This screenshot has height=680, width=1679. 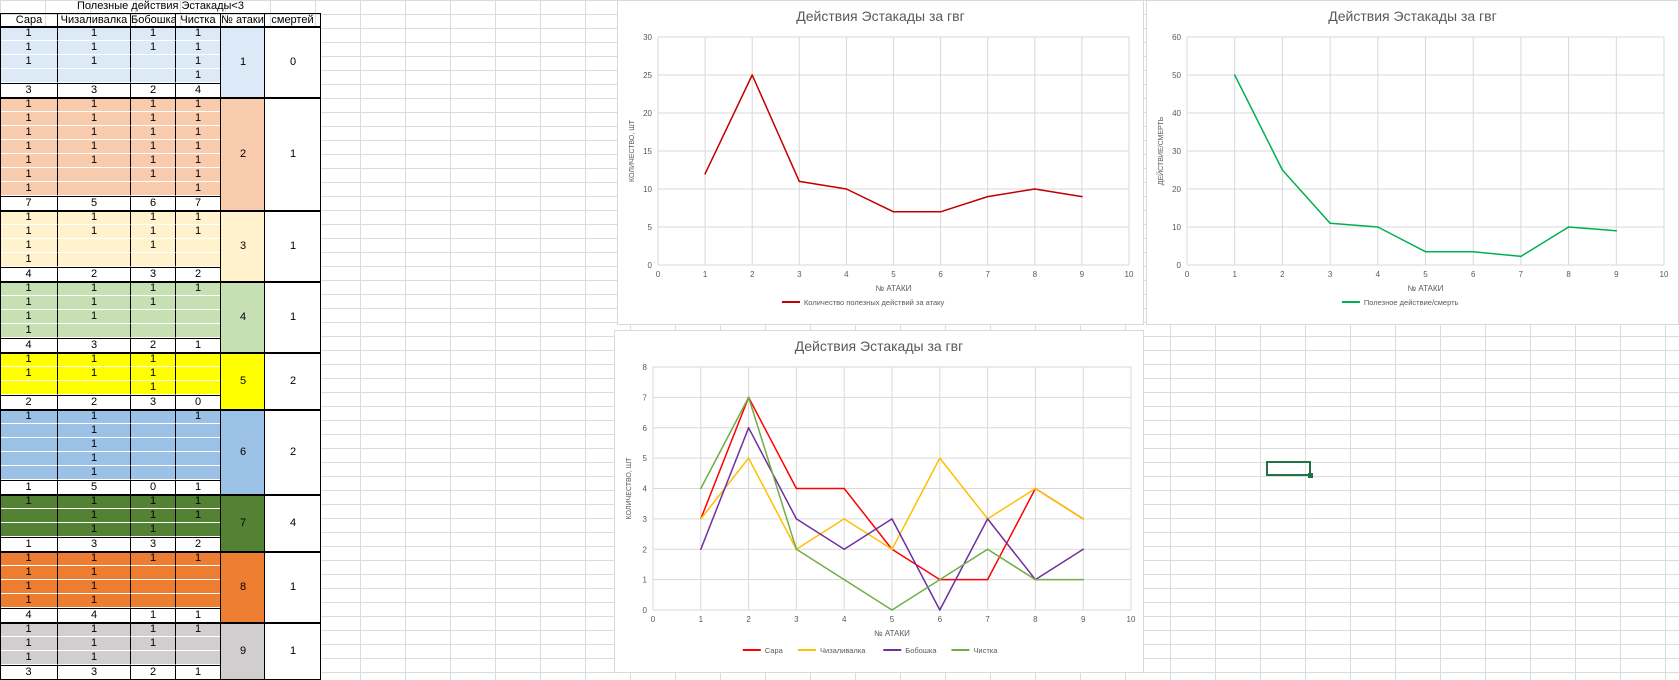 I want to click on header-cell: Сара, so click(x=29, y=20).